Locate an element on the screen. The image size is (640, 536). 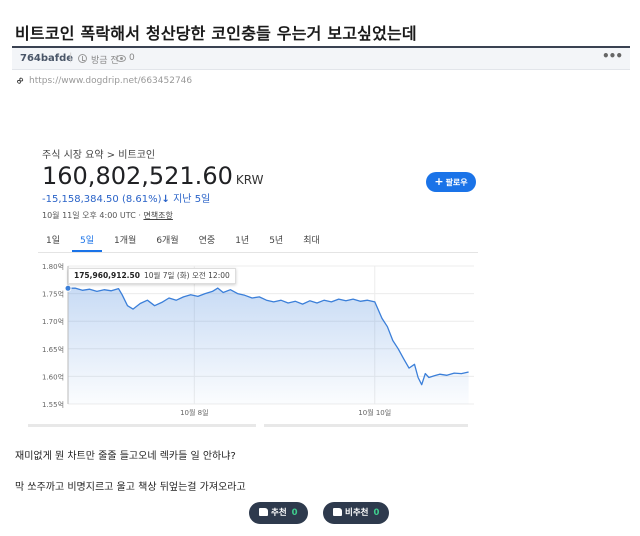
post-body-line-1: 재미없게 뭔 차트만 줄줄 들고오네 렉카들 일 안하냐? is located at coordinates (125, 456).